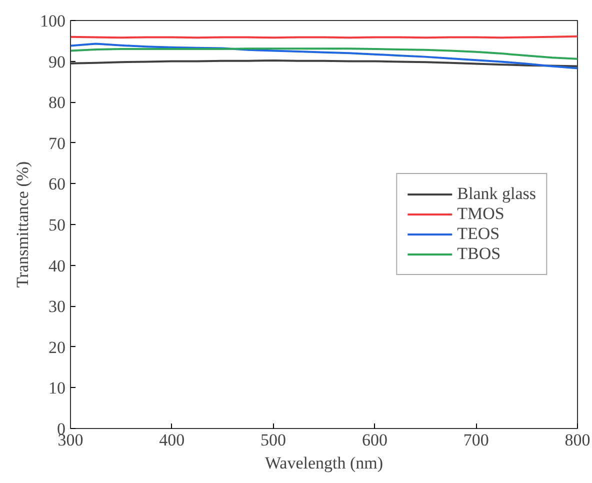  I want to click on y-tick-label: 20, so click(57, 347).